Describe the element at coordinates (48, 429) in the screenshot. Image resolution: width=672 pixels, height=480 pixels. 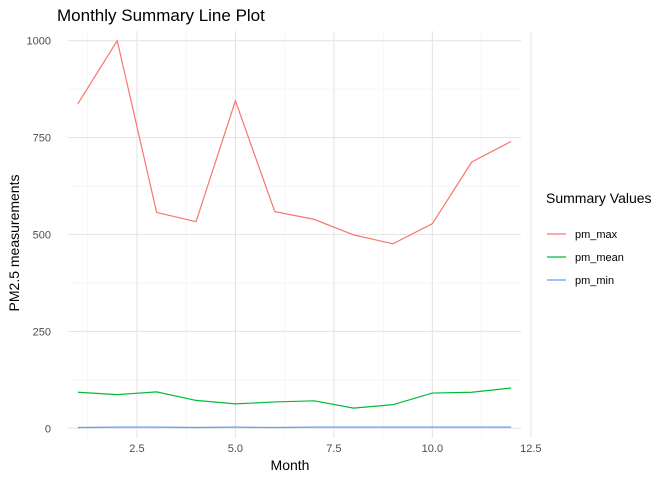
I see `y-tick-label: 0` at that location.